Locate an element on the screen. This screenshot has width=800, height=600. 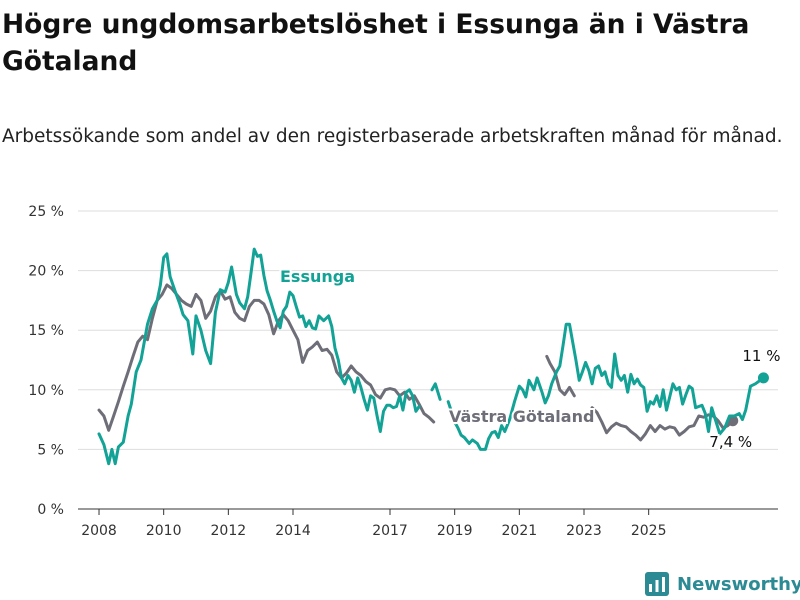
brand-name: Newsworthy is located at coordinates (738, 584).